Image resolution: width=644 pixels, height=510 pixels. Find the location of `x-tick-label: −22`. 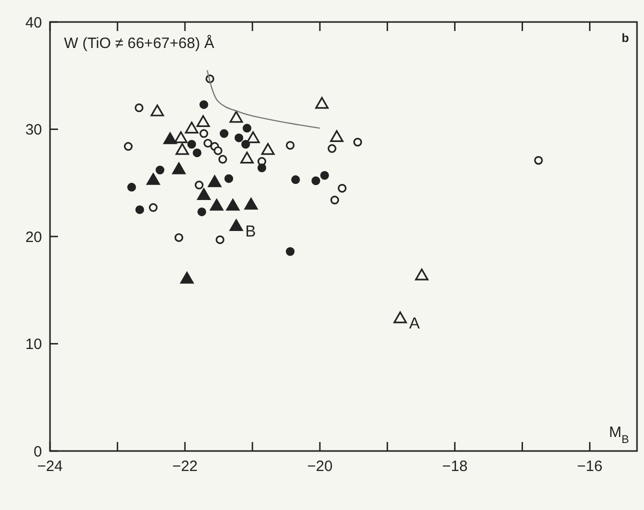

x-tick-label: −22 is located at coordinates (185, 466).